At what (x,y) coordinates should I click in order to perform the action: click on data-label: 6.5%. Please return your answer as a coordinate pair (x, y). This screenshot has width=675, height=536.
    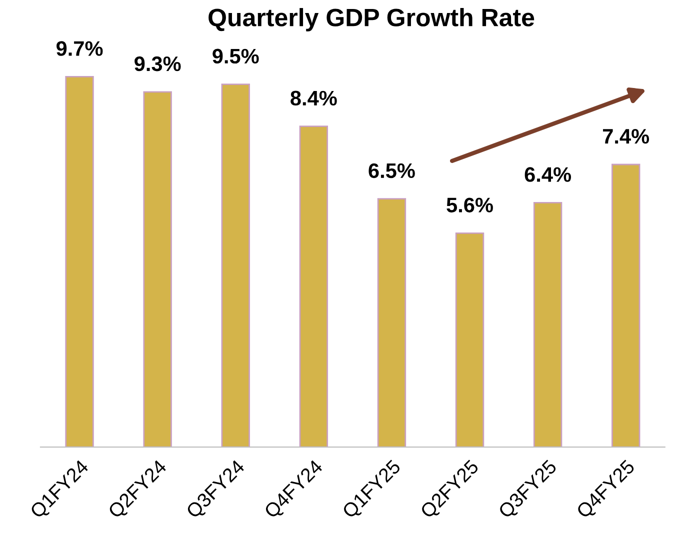
    Looking at the image, I should click on (391, 170).